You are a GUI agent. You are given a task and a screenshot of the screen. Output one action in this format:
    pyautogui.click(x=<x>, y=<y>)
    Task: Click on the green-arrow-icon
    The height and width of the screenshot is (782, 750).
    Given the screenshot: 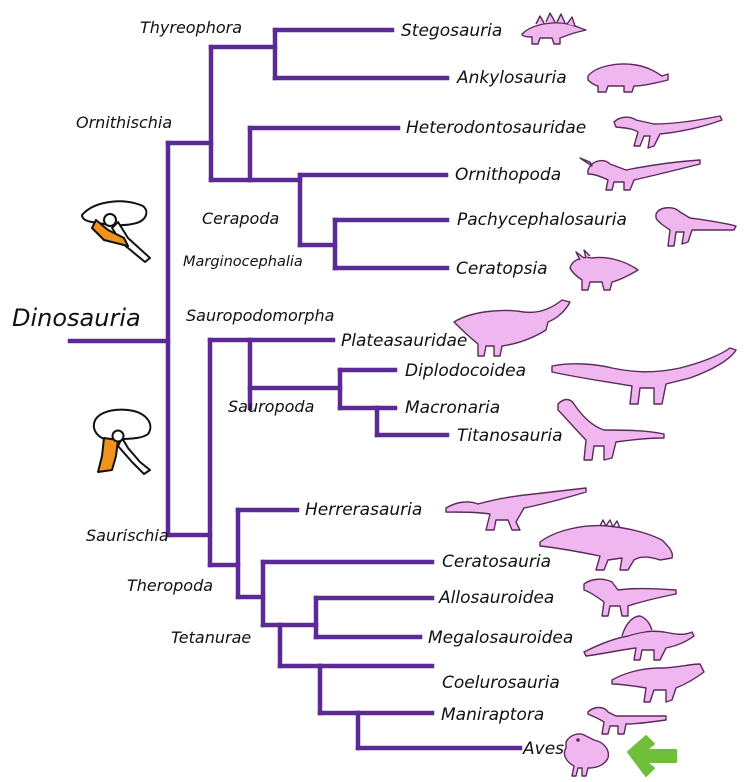 What is the action you would take?
    pyautogui.click(x=652, y=756)
    